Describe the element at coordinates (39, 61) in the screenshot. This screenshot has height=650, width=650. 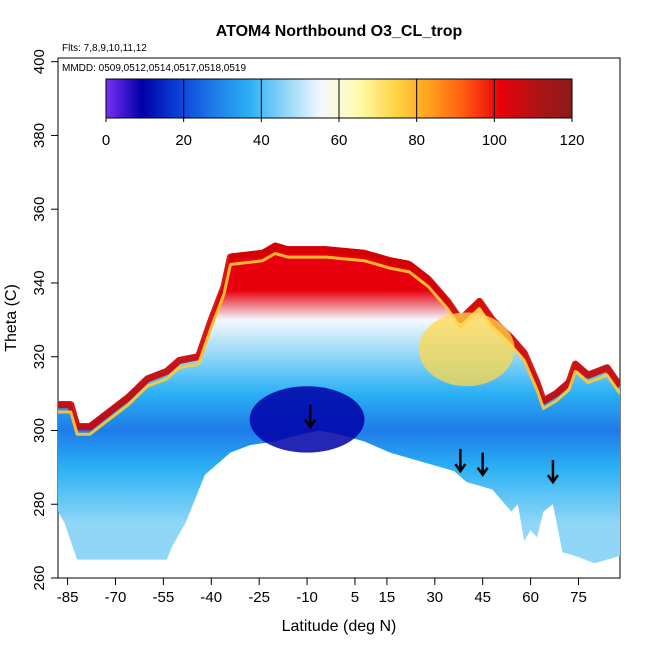
I see `y-tick-label: 400` at that location.